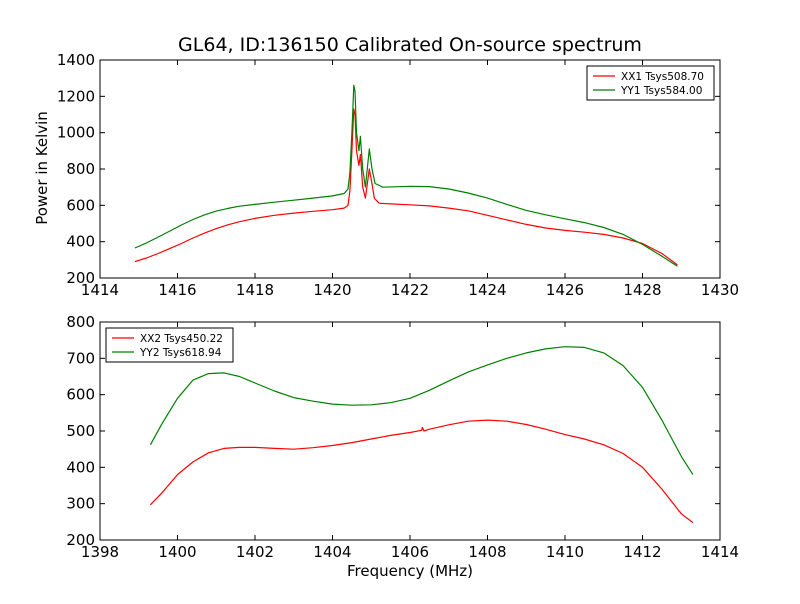 The image size is (800, 604). Describe the element at coordinates (80, 278) in the screenshot. I see `top-y-tick-label: 200` at that location.